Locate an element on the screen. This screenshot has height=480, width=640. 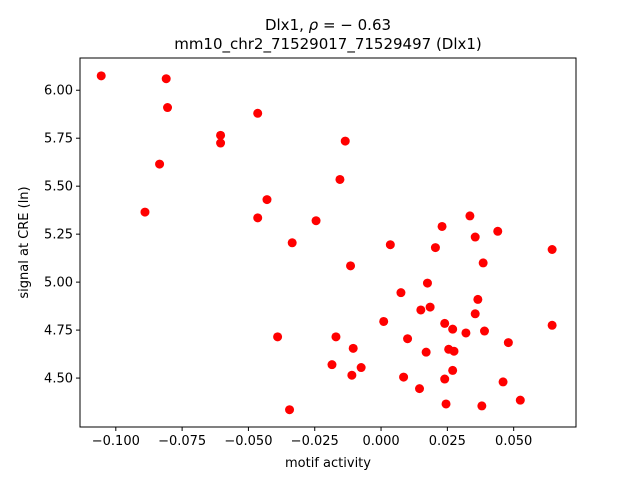
y-axis-ticks: 4.50 4.75 5.00 5.25 5.50 5.75 6.00 is located at coordinates (62, 235).